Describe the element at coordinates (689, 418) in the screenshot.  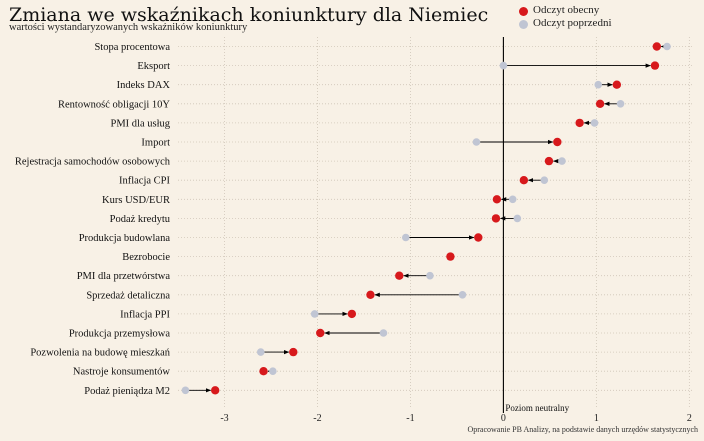
I see `x-tick-label: 2` at that location.